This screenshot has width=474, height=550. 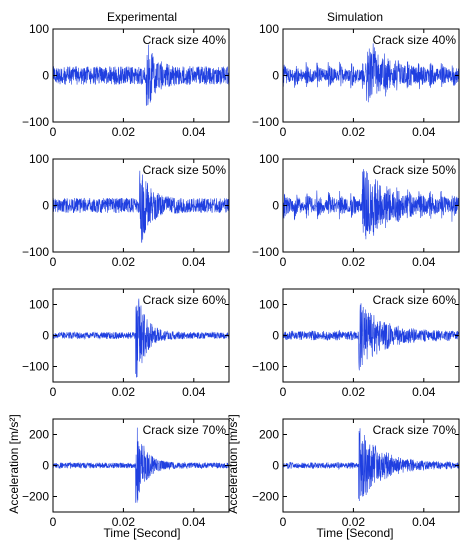 What do you see at coordinates (142, 17) in the screenshot?
I see `column-title-experimental: Experimental` at bounding box center [142, 17].